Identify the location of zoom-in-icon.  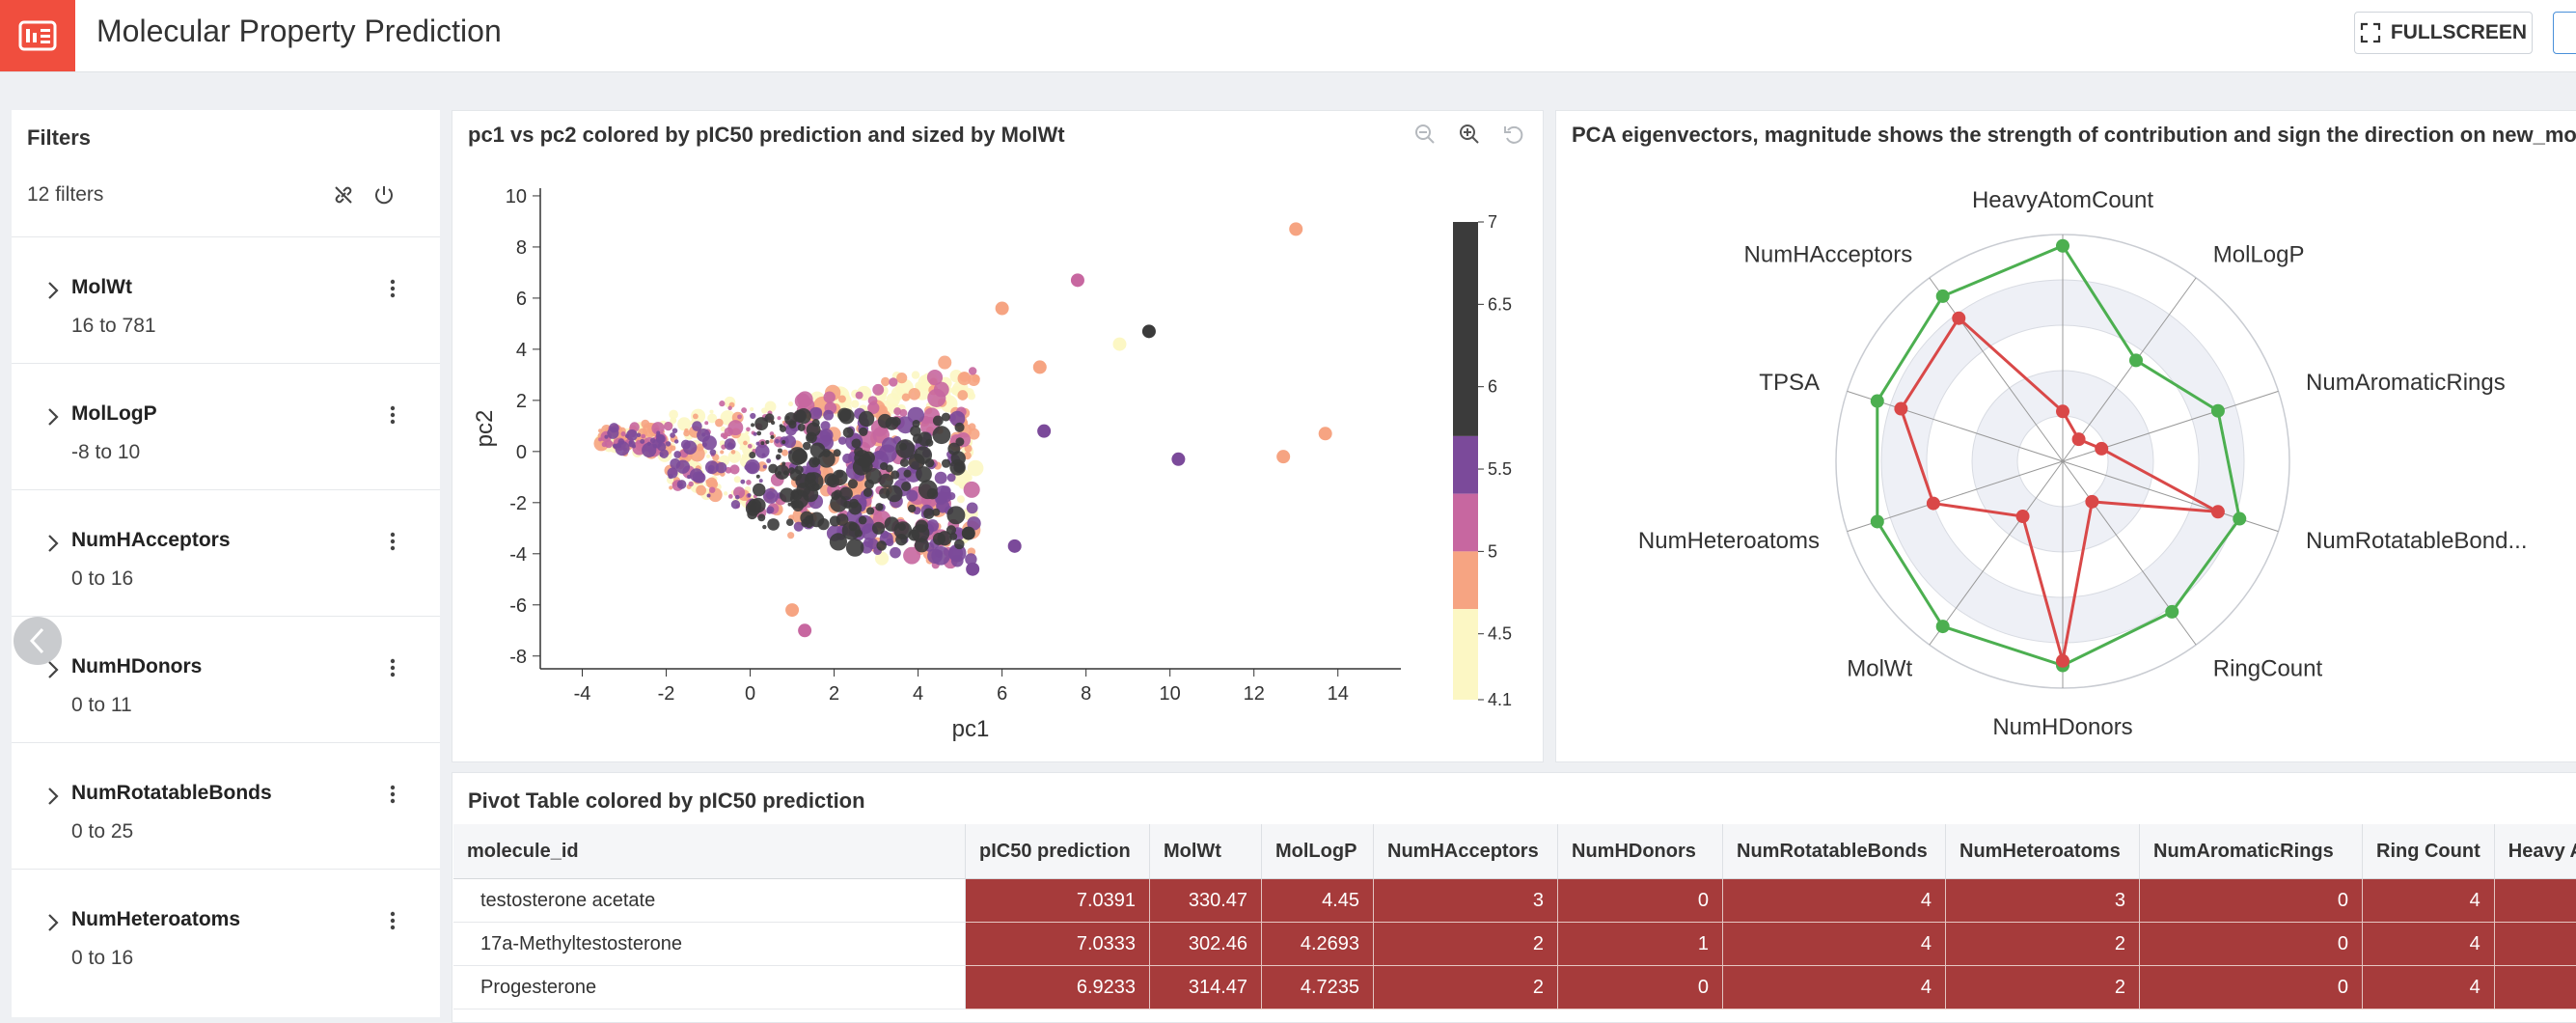
(1470, 134).